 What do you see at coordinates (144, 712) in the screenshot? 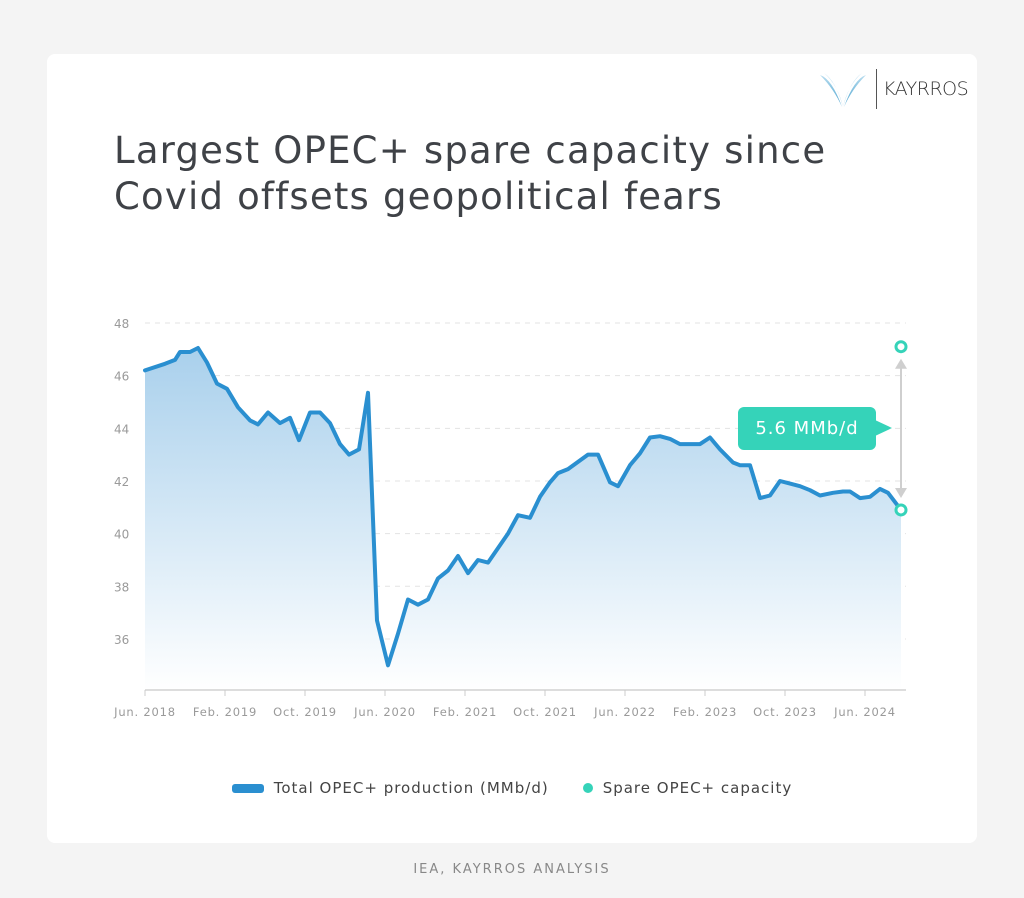
I see `x-tick-label: Jun. 2018` at bounding box center [144, 712].